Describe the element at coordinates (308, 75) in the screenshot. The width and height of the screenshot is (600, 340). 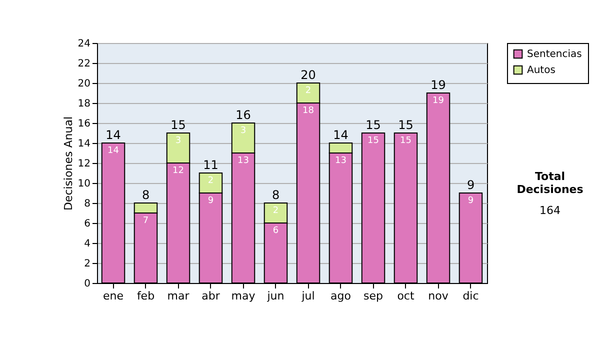
I see `total-label: 20` at that location.